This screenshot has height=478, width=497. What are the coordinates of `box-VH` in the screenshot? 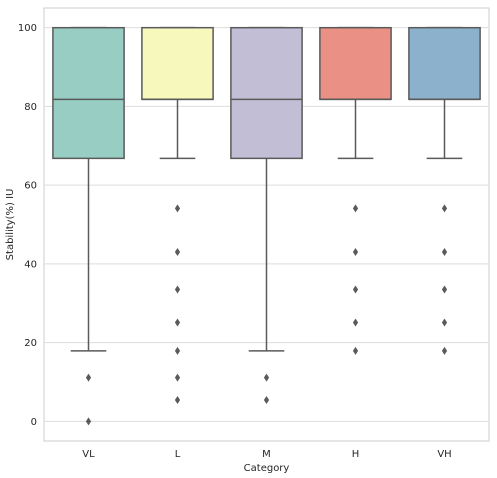 It's located at (444, 190).